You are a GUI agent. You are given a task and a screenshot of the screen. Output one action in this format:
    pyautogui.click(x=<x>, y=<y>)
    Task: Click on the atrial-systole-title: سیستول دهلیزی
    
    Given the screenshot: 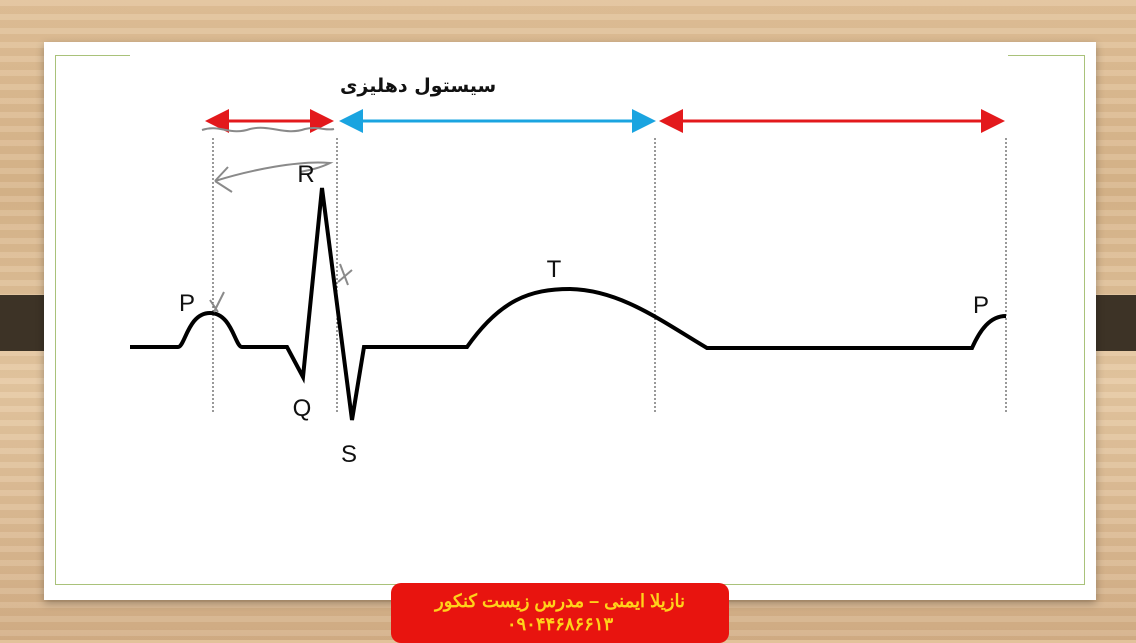 What is the action you would take?
    pyautogui.click(x=418, y=86)
    